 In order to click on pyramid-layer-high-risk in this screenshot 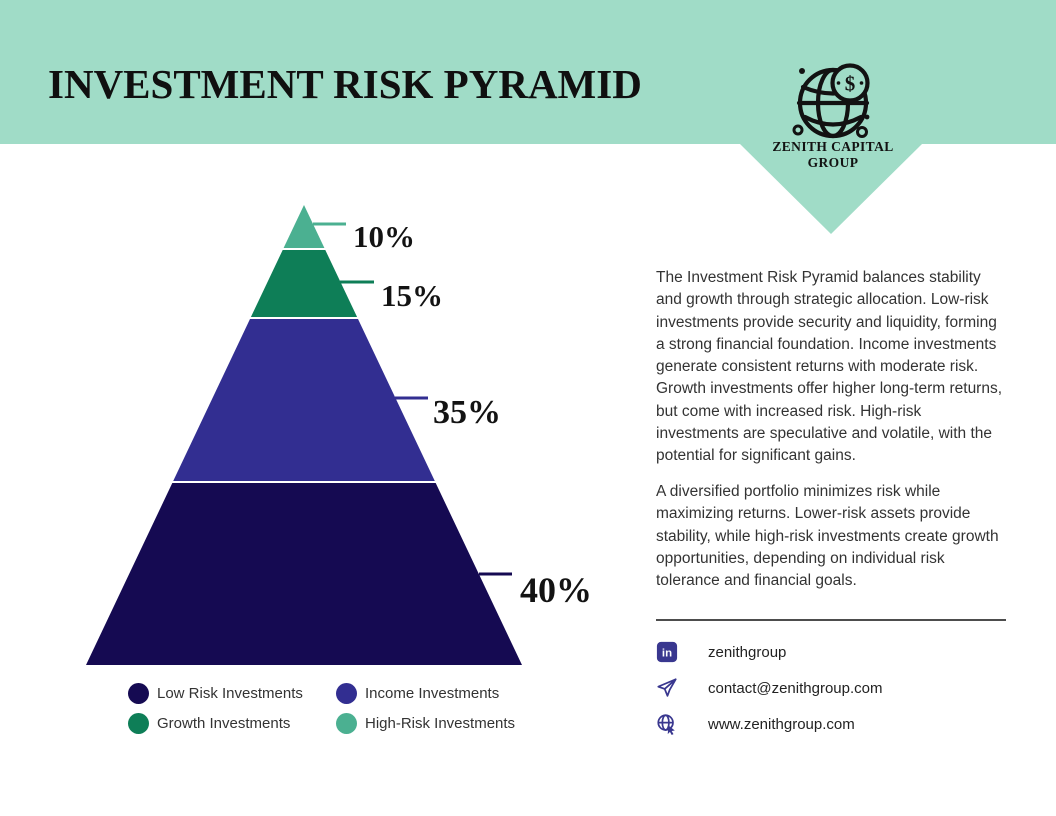, I will do `click(304, 226)`.